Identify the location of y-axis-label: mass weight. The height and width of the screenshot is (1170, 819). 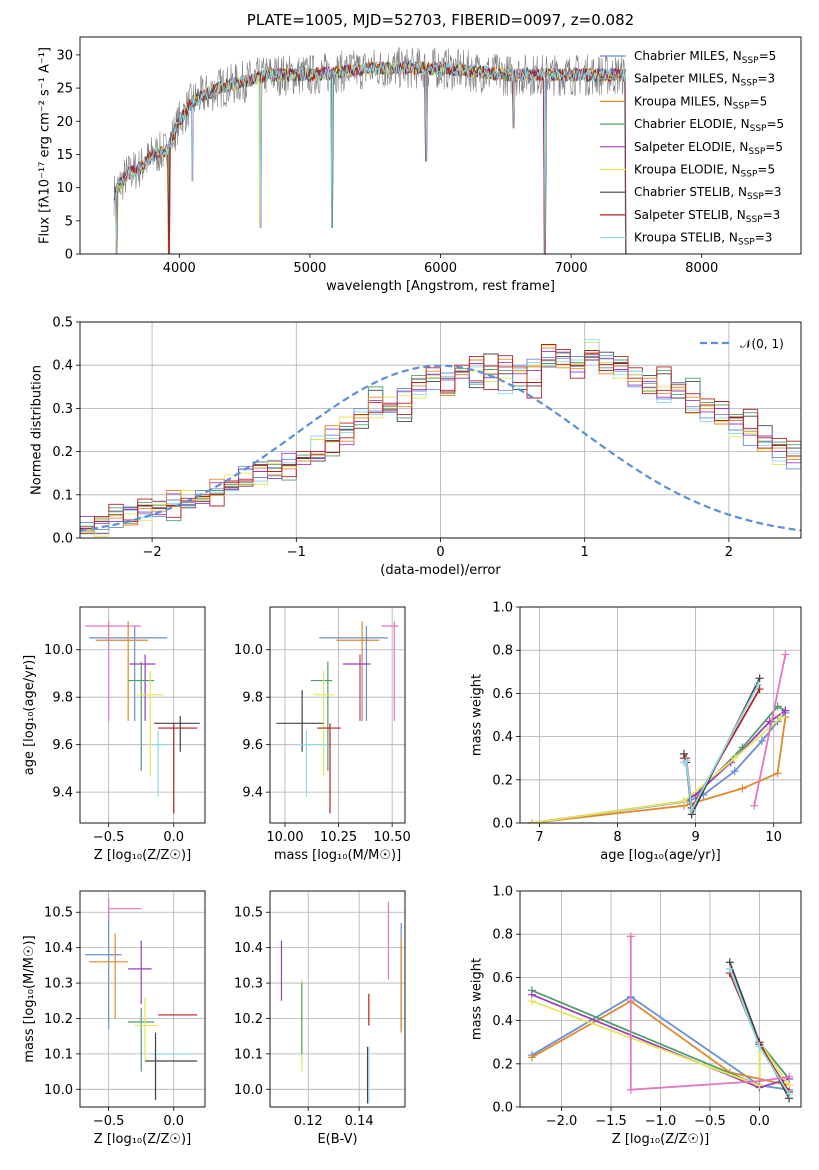
(477, 999).